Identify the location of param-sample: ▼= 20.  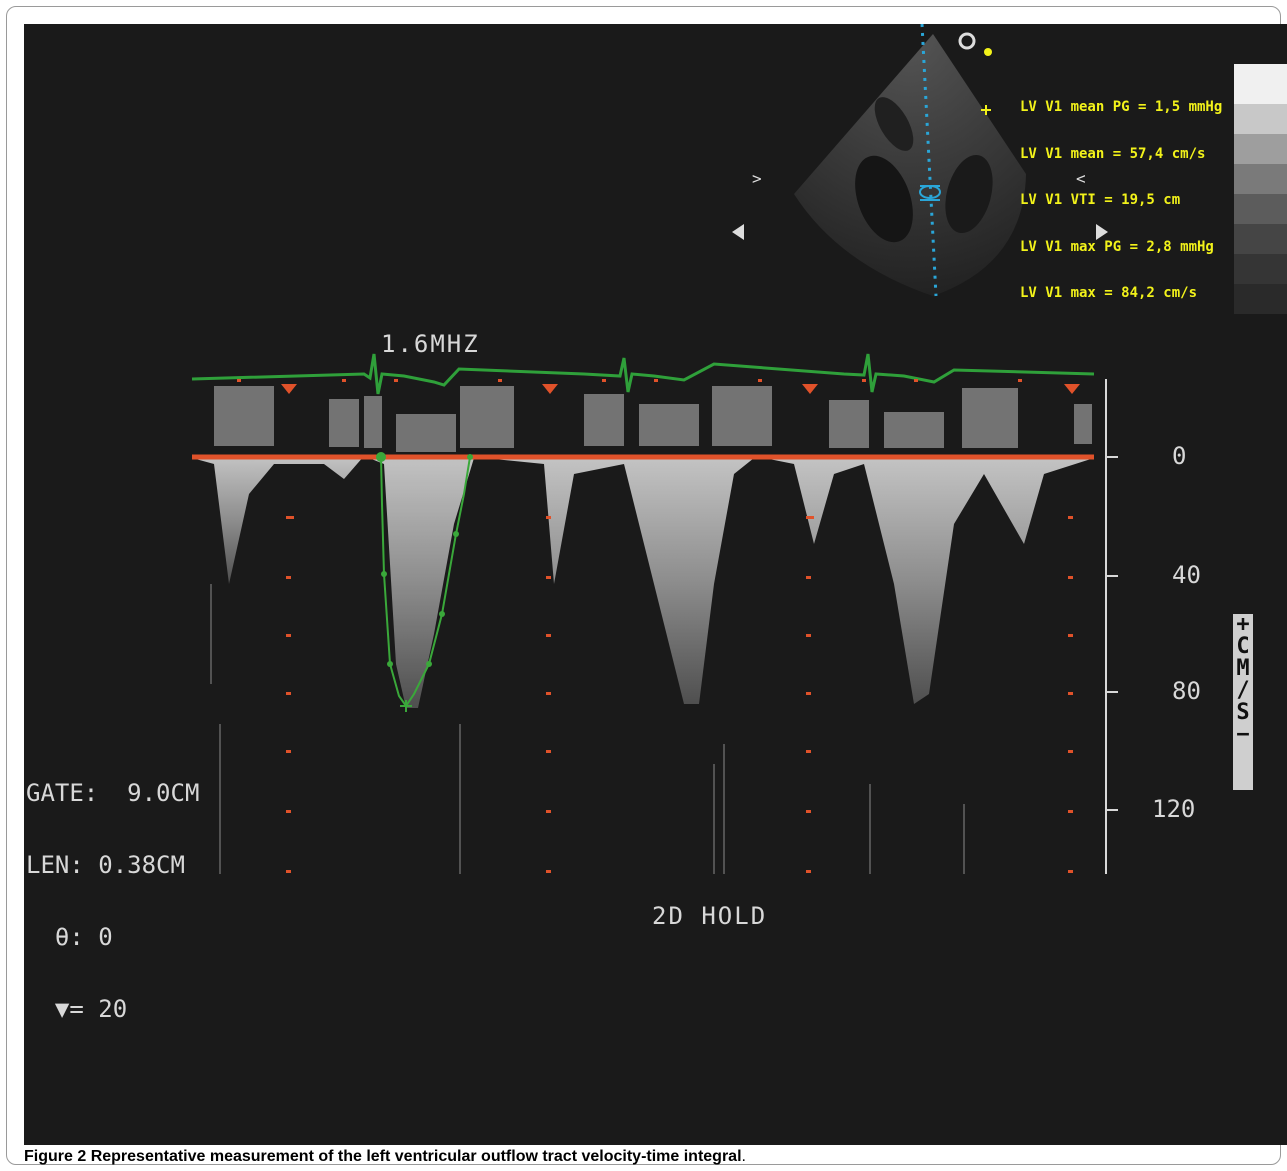
(77, 1009).